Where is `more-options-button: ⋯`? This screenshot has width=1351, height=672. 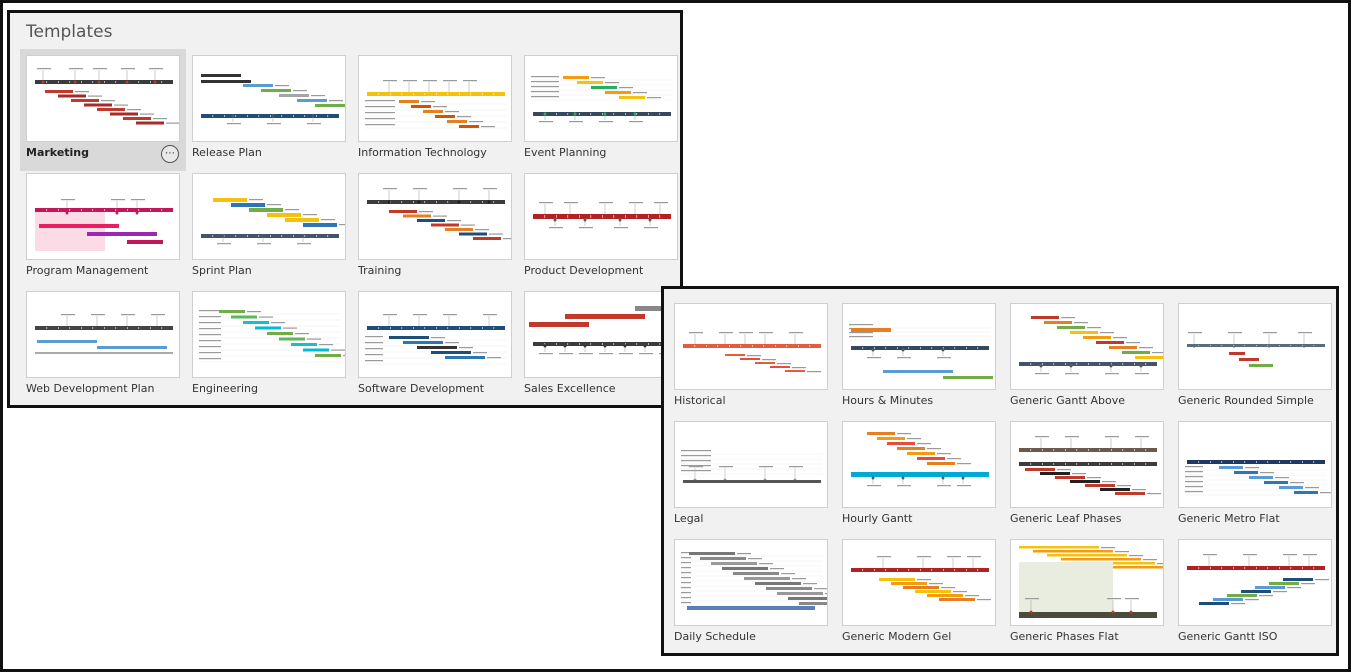 more-options-button: ⋯ is located at coordinates (170, 154).